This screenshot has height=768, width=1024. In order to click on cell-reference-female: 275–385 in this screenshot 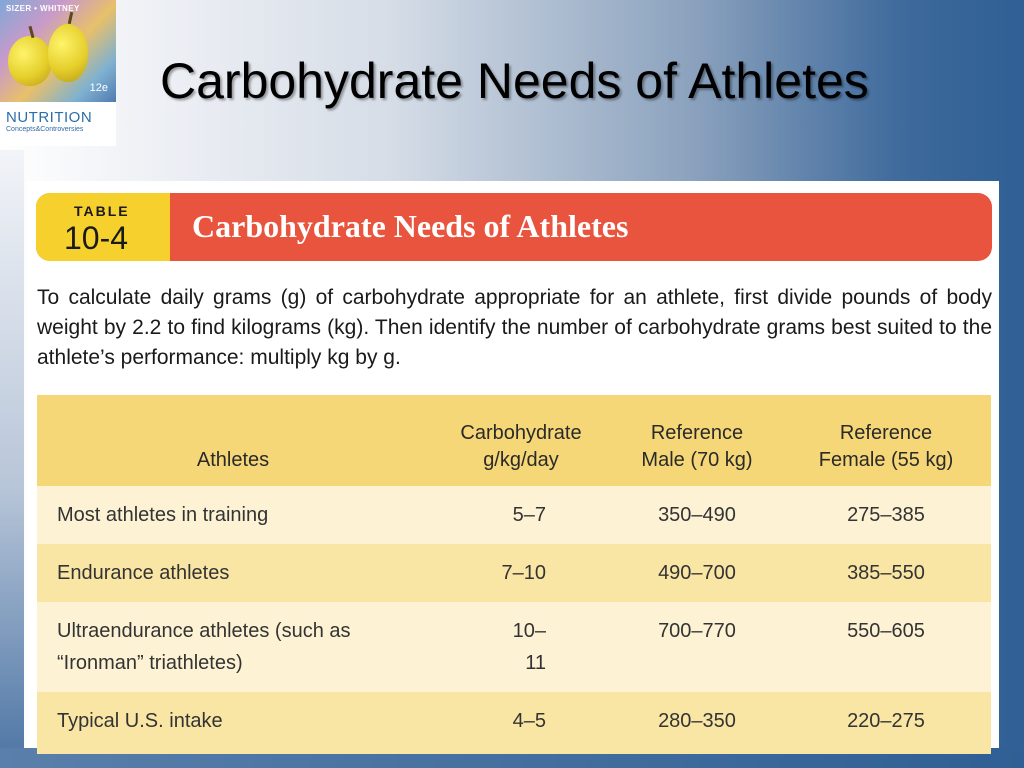, I will do `click(886, 515)`.